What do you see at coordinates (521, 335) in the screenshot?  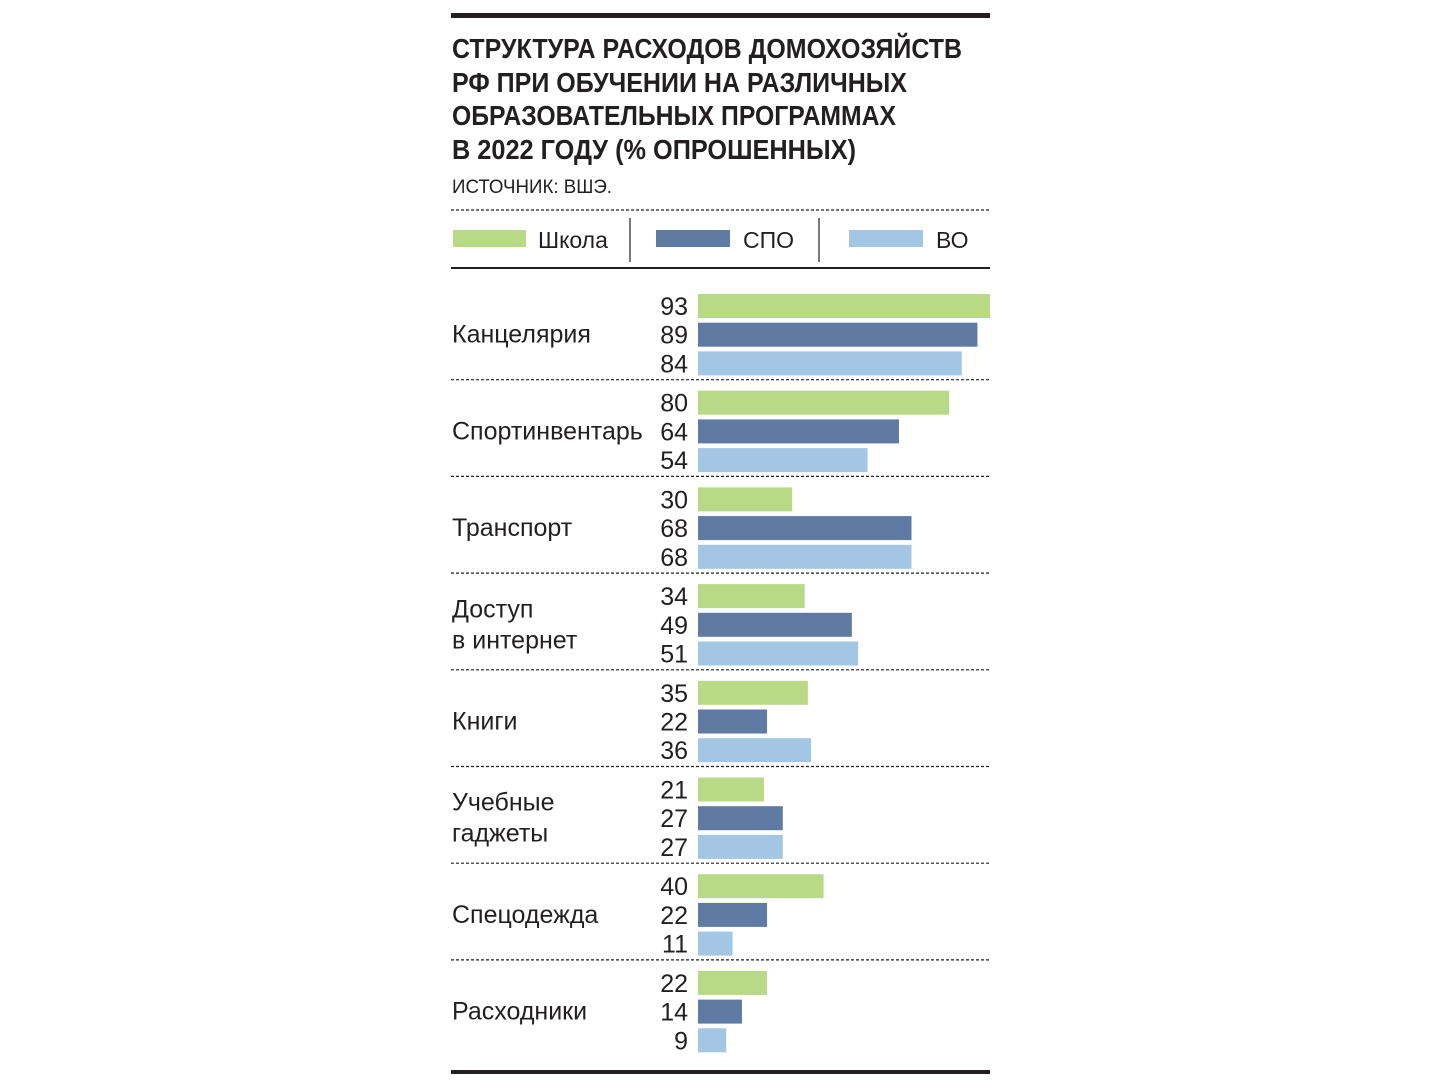 I see `category-label: Канцелярия` at bounding box center [521, 335].